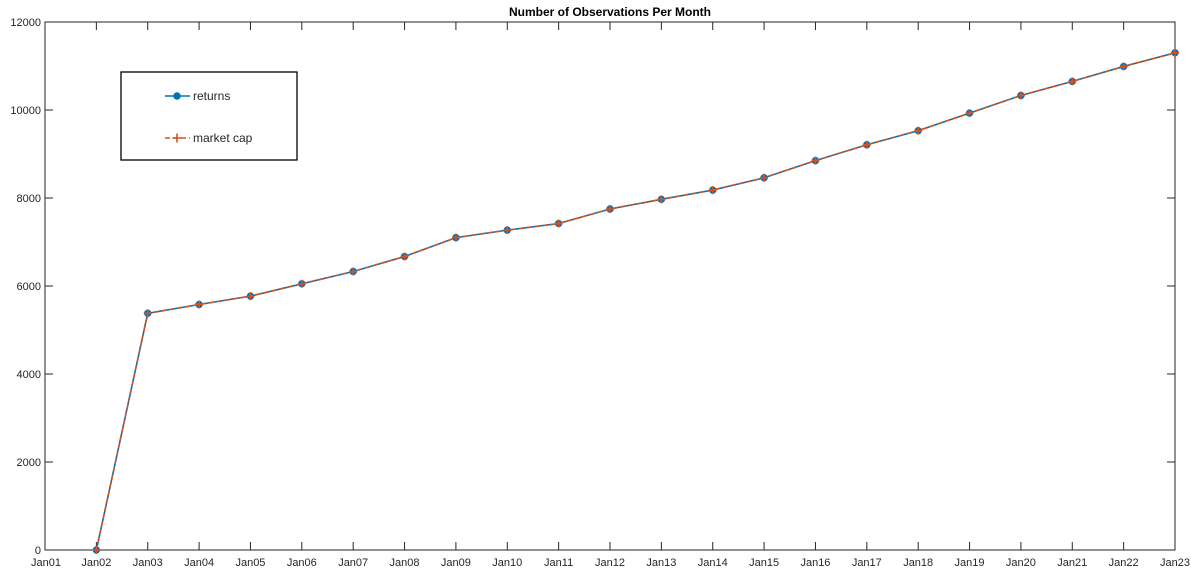 This screenshot has height=571, width=1196. Describe the element at coordinates (250, 563) in the screenshot. I see `x-tick-label: Jan05` at that location.